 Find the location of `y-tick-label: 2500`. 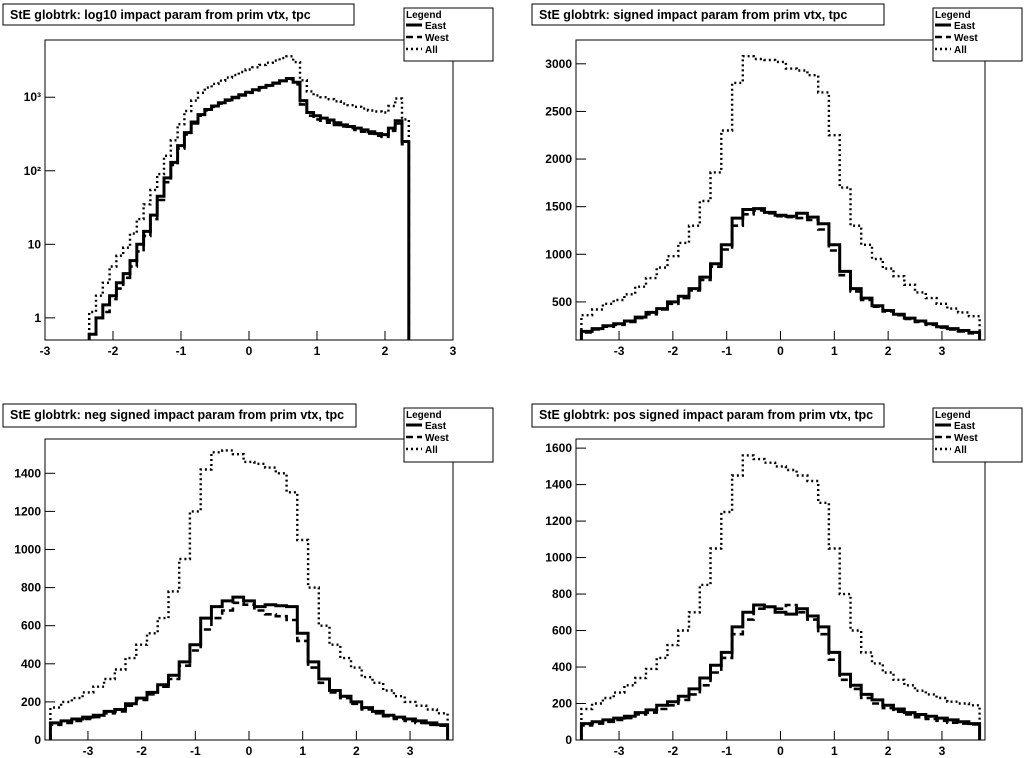

y-tick-label: 2500 is located at coordinates (558, 111).